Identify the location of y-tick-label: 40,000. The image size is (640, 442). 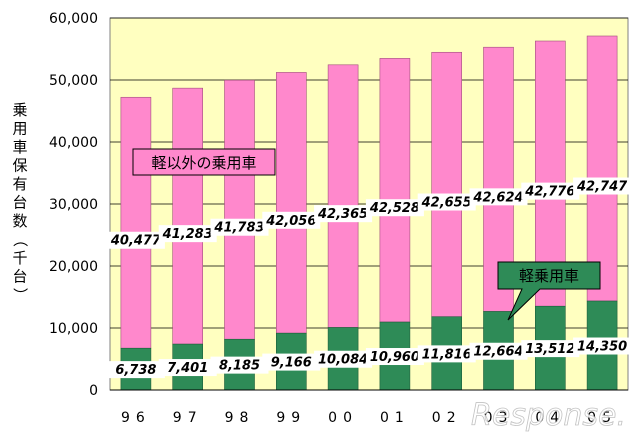
(73, 143).